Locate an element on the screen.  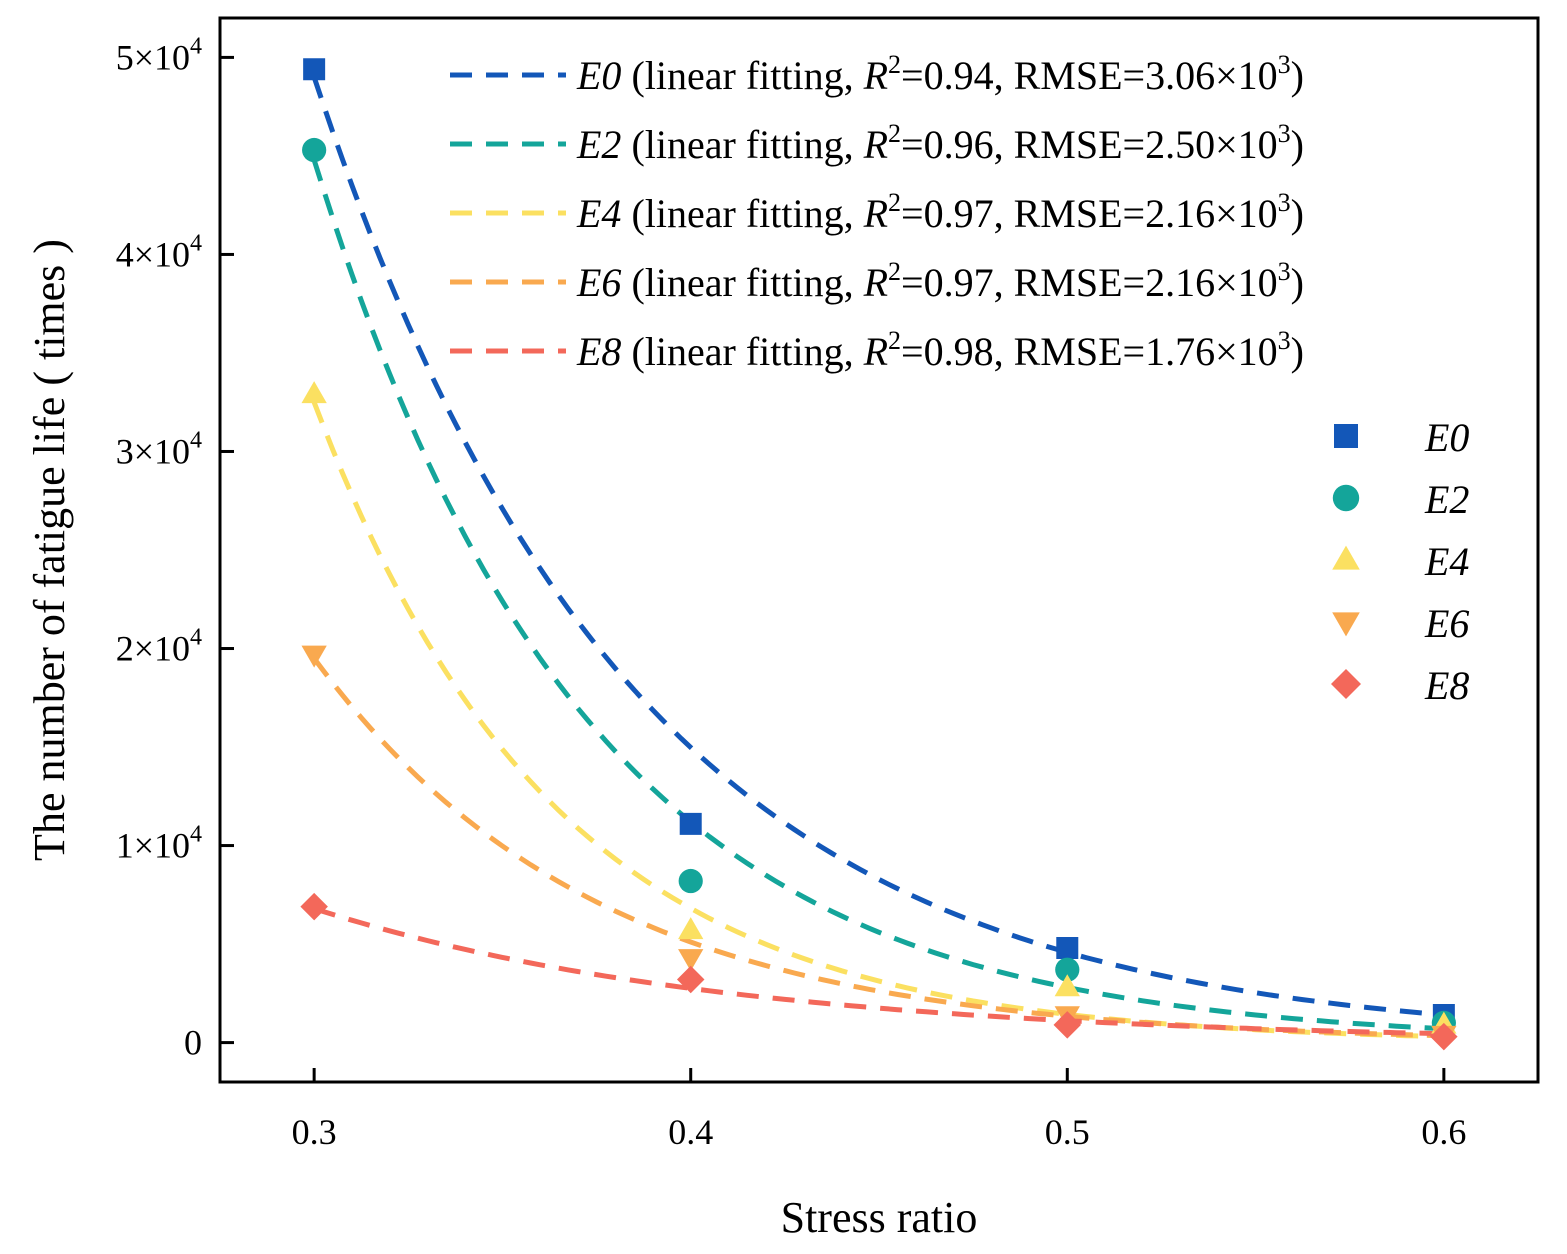
legend-marker-label-e0: E0 is located at coordinates (1446, 437).